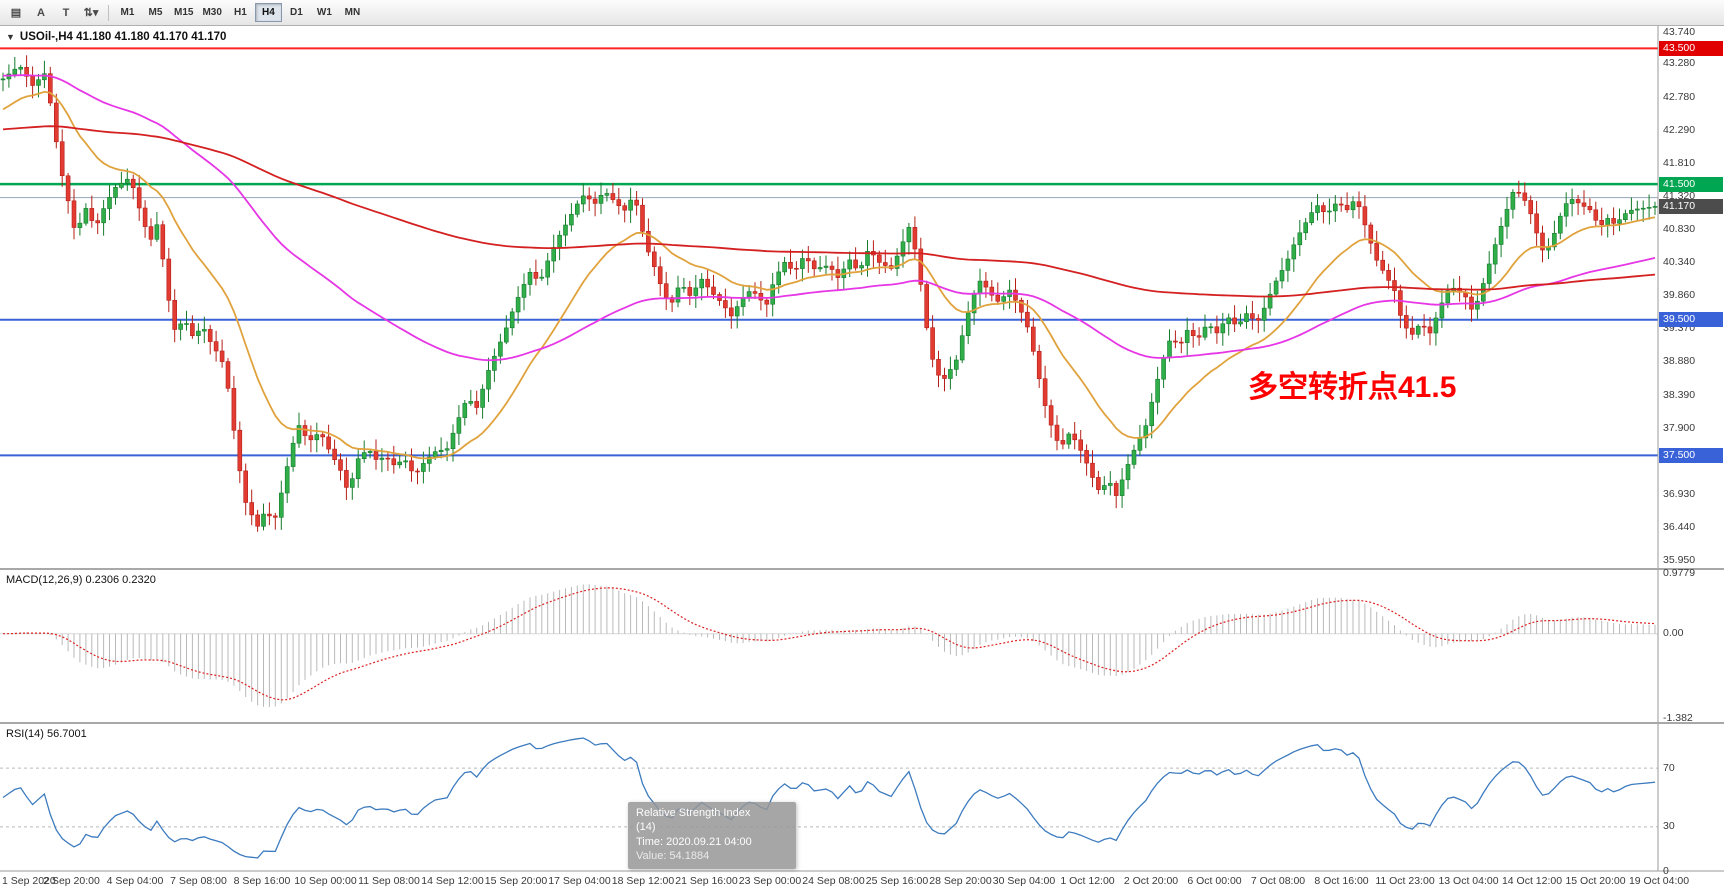  I want to click on time-label: 21 Sep 16:00, so click(706, 881).